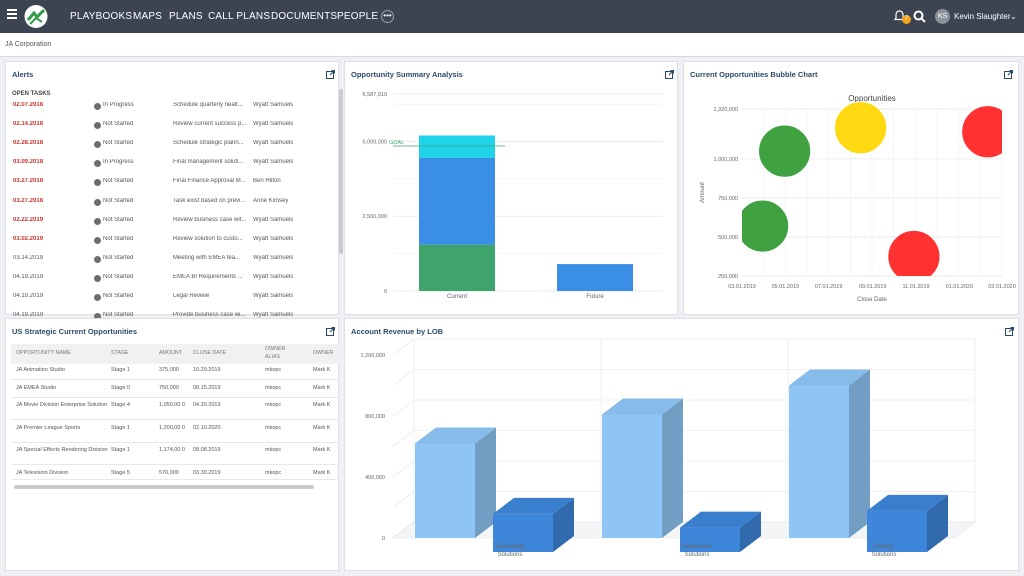  What do you see at coordinates (239, 16) in the screenshot?
I see `nav-call-plans: CALL PLANS` at bounding box center [239, 16].